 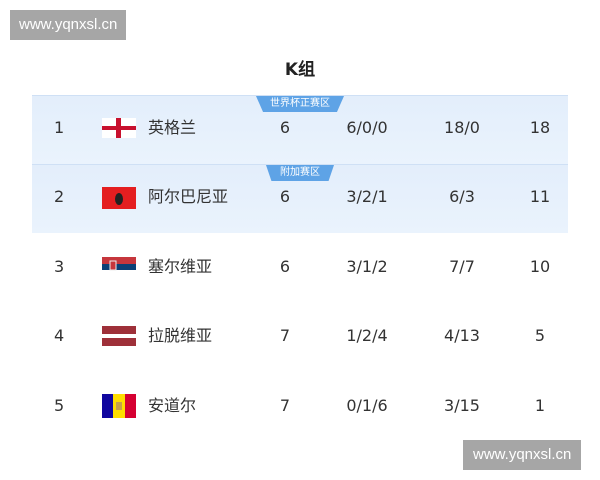 I want to click on world-cup-zone-tag: 世界杯正赛区, so click(x=300, y=104).